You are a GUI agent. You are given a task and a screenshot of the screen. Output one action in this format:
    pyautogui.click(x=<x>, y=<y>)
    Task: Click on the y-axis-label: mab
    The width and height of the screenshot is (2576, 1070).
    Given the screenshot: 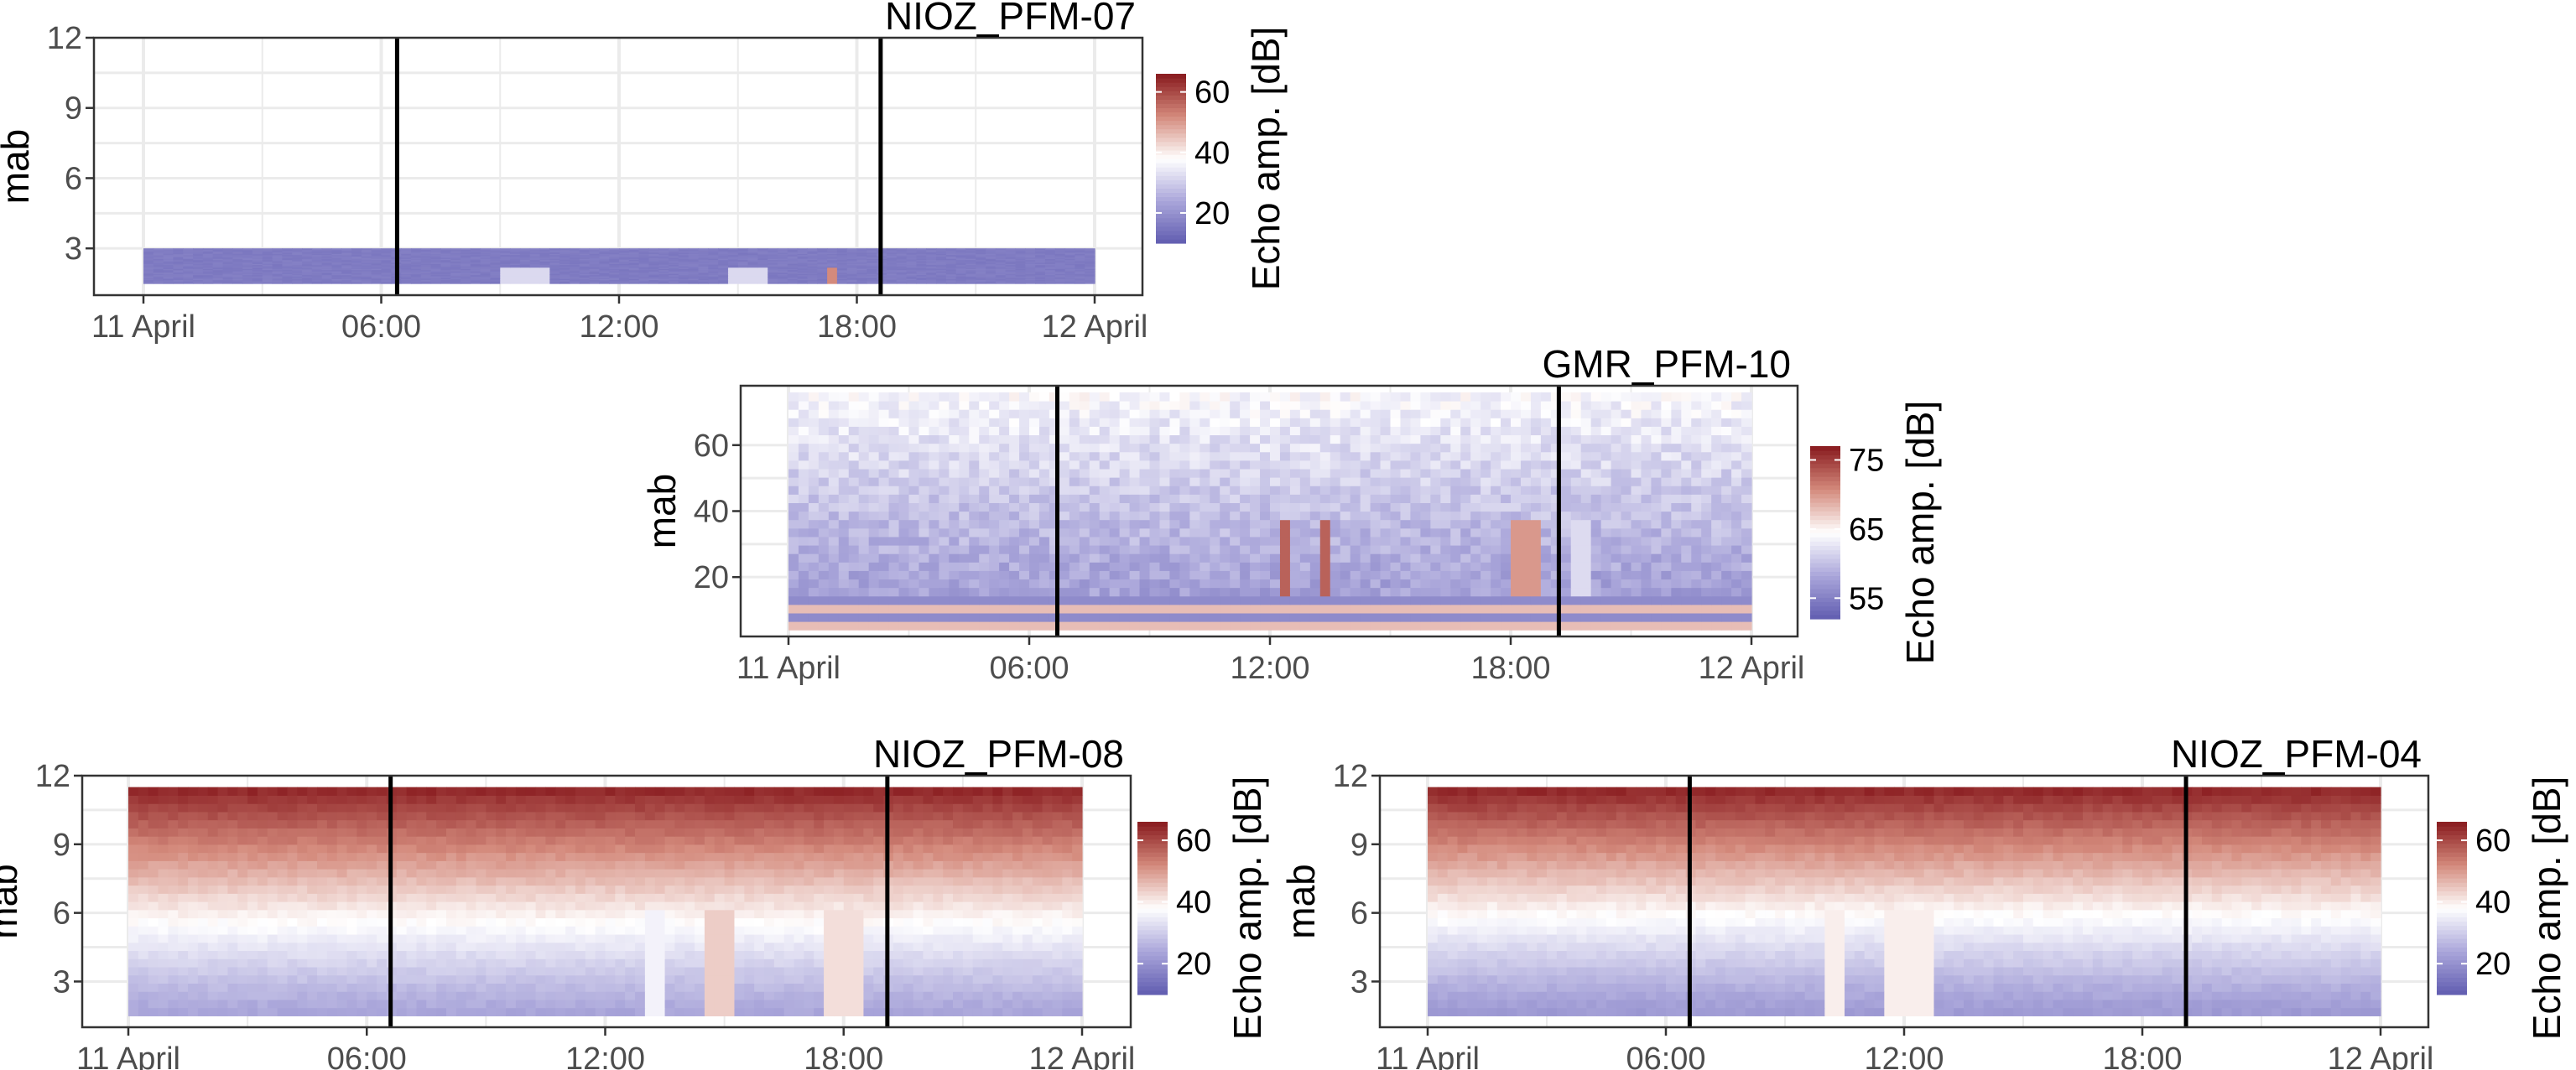 What is the action you would take?
    pyautogui.click(x=18, y=166)
    